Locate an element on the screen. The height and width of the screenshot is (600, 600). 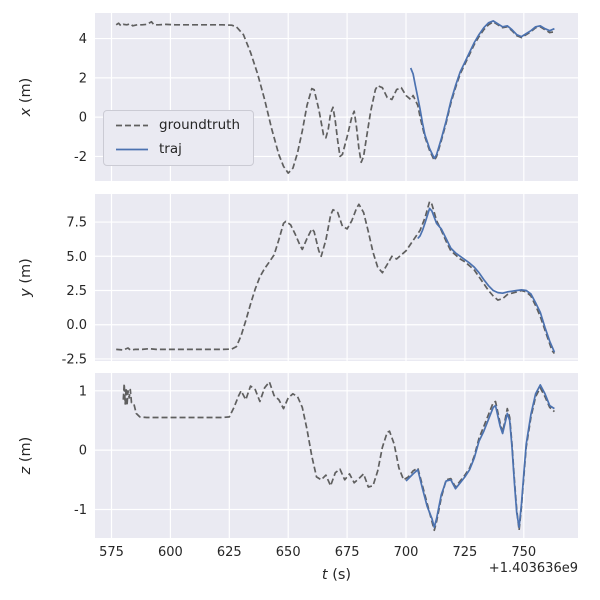
traj-solid-line-sample is located at coordinates (132, 149).